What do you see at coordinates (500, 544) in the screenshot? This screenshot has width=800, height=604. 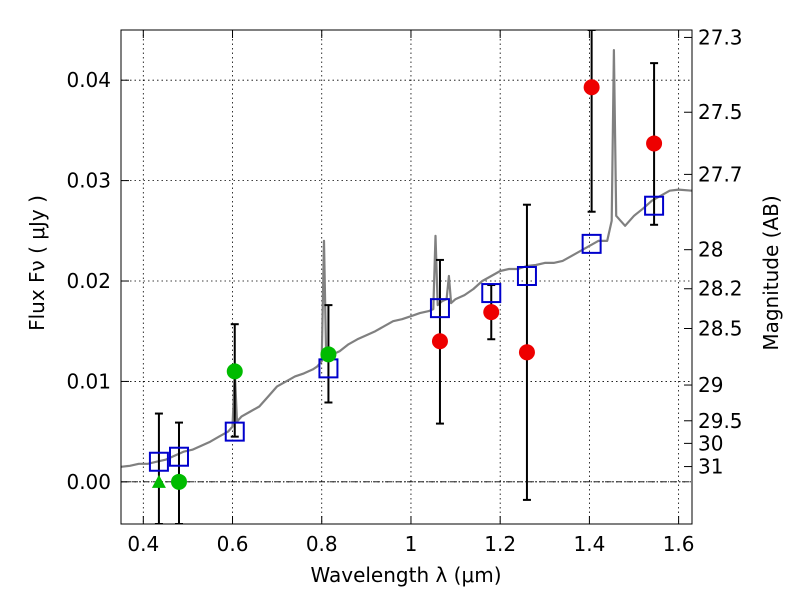 I see `x-tick-label-4: 1.2` at bounding box center [500, 544].